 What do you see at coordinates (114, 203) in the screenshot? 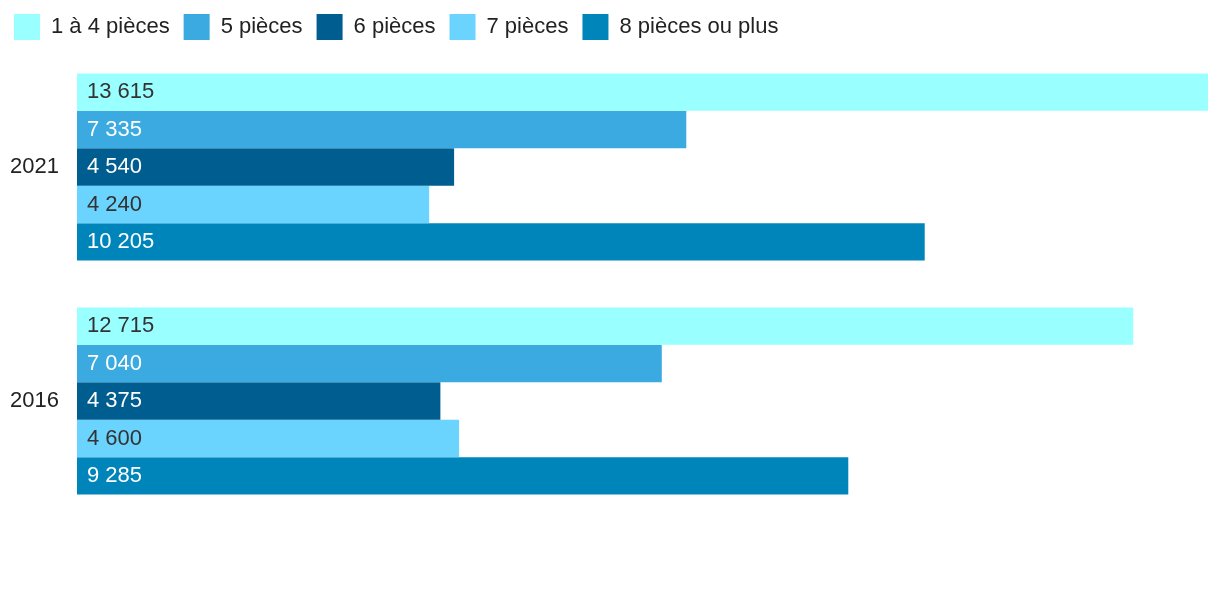
I see `data-label: 4 240` at bounding box center [114, 203].